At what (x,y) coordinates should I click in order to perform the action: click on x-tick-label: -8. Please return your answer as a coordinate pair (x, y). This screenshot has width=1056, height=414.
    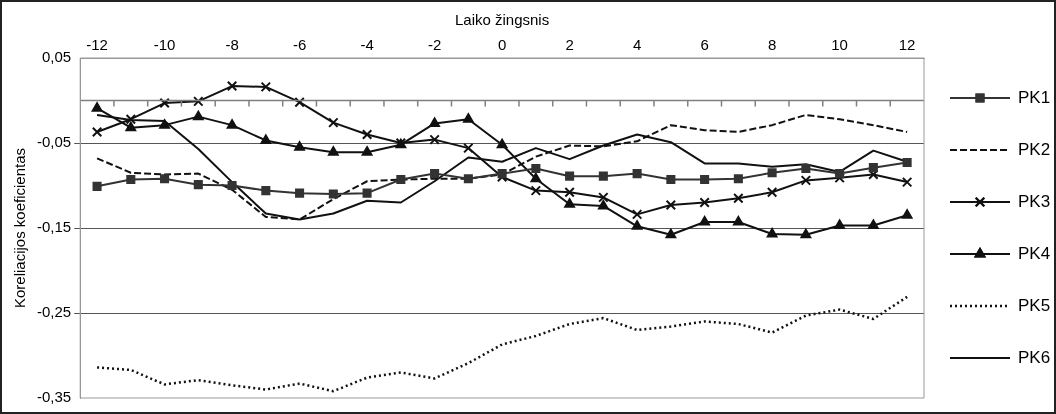
    Looking at the image, I should click on (232, 45).